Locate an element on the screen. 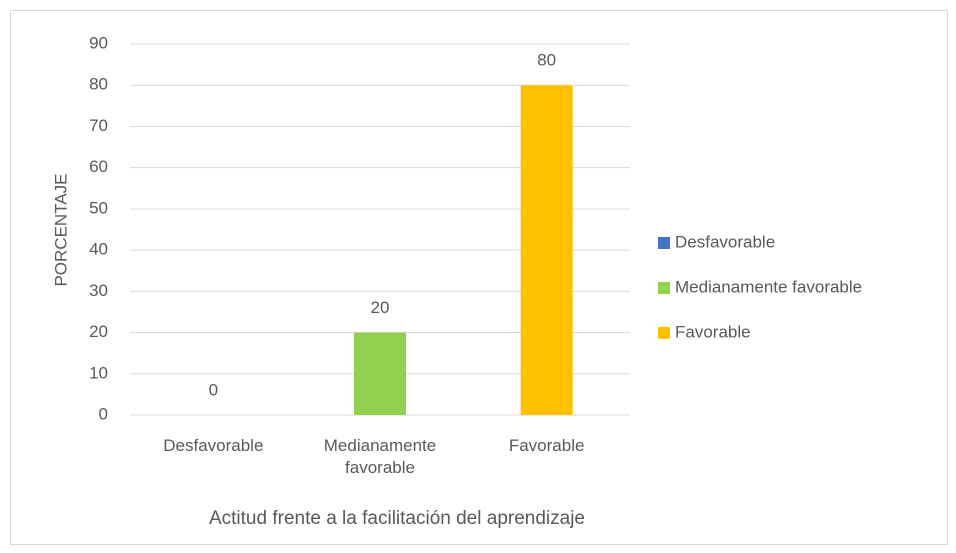 The height and width of the screenshot is (553, 956). y-tick-label: 10 is located at coordinates (98, 372).